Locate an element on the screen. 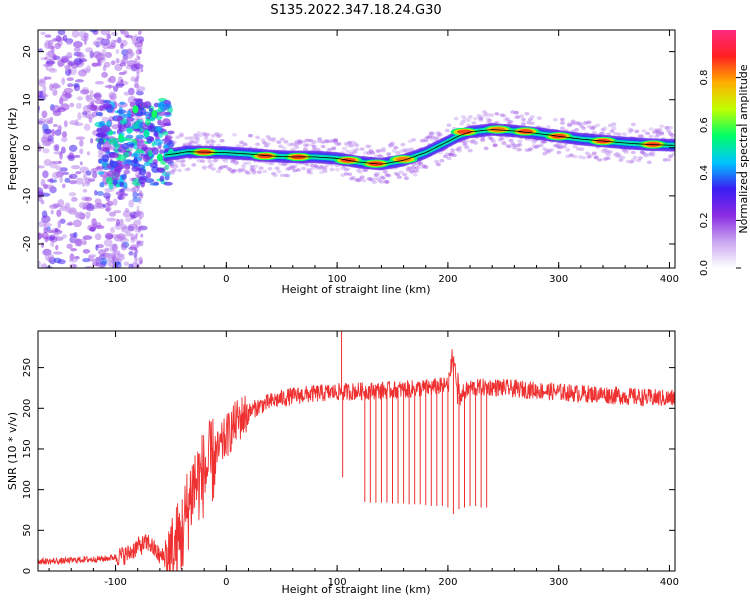 The width and height of the screenshot is (750, 604). spectrogram-x-tick-label: 100 is located at coordinates (337, 279).